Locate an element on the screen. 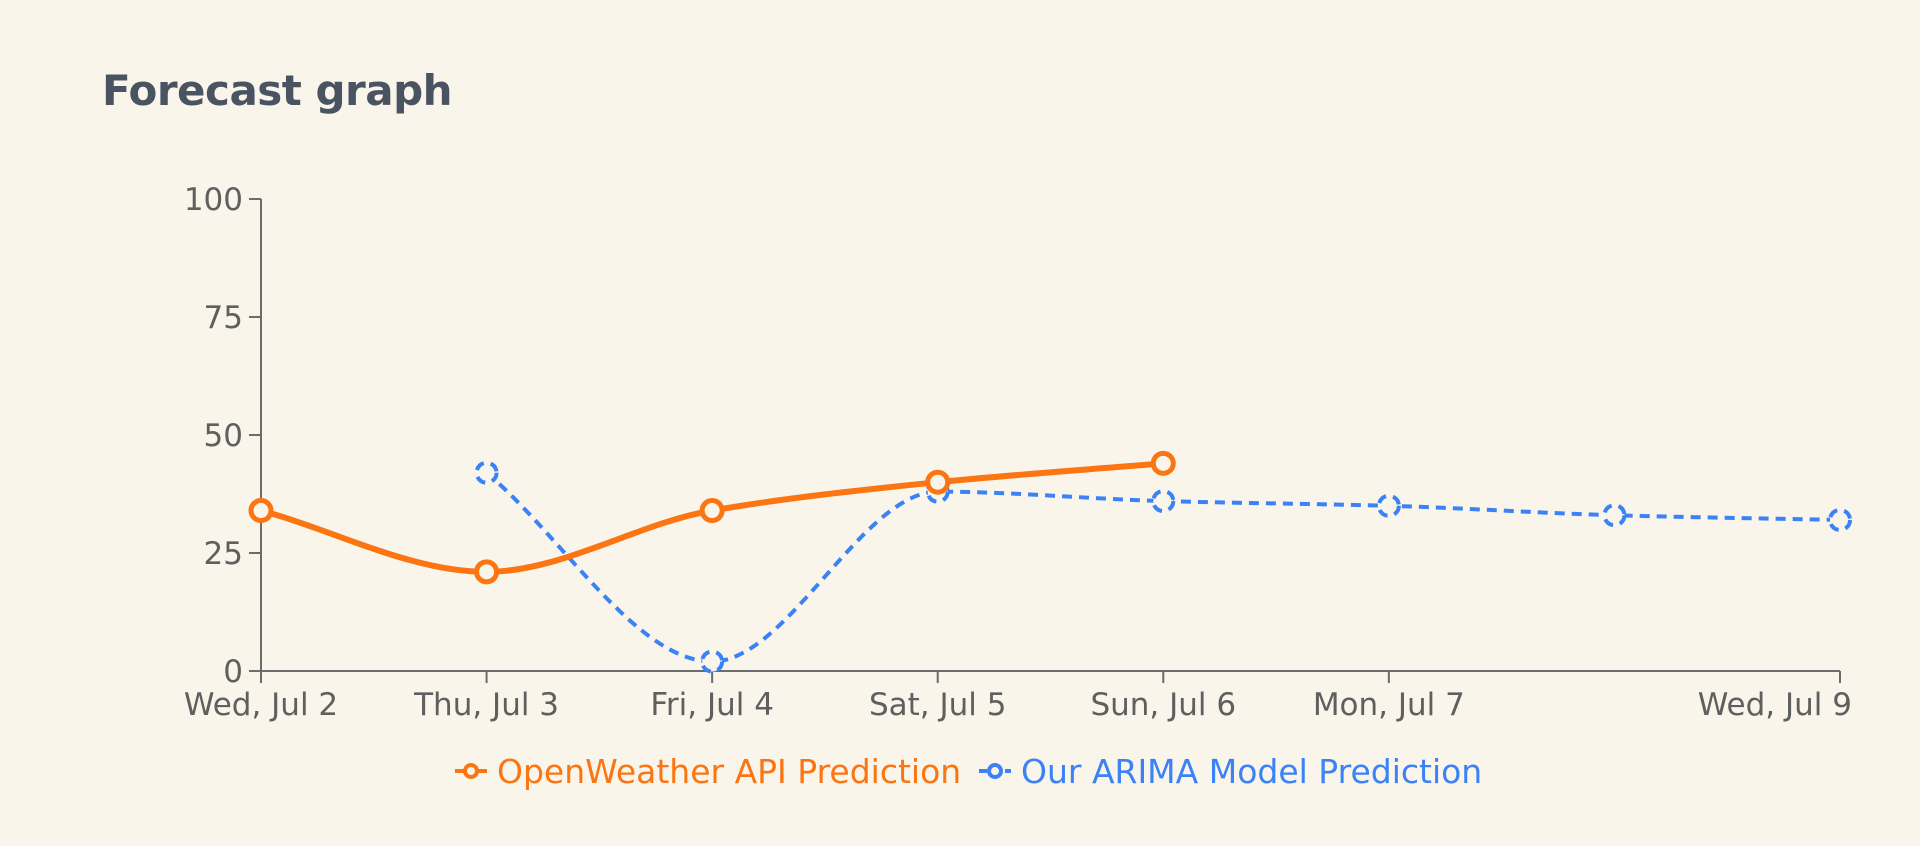 This screenshot has width=1920, height=846. x-tick-label: Wed, Jul 2 is located at coordinates (261, 705).